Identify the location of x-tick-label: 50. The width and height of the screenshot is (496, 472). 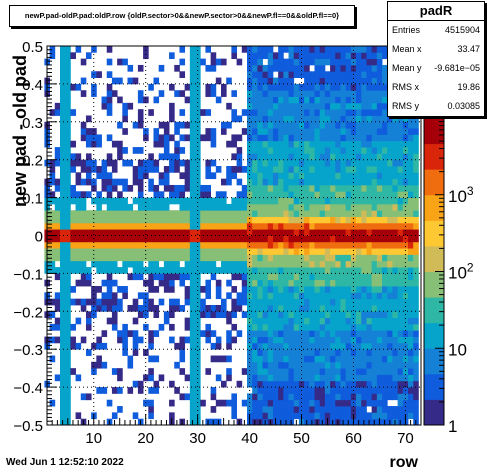
(301, 438).